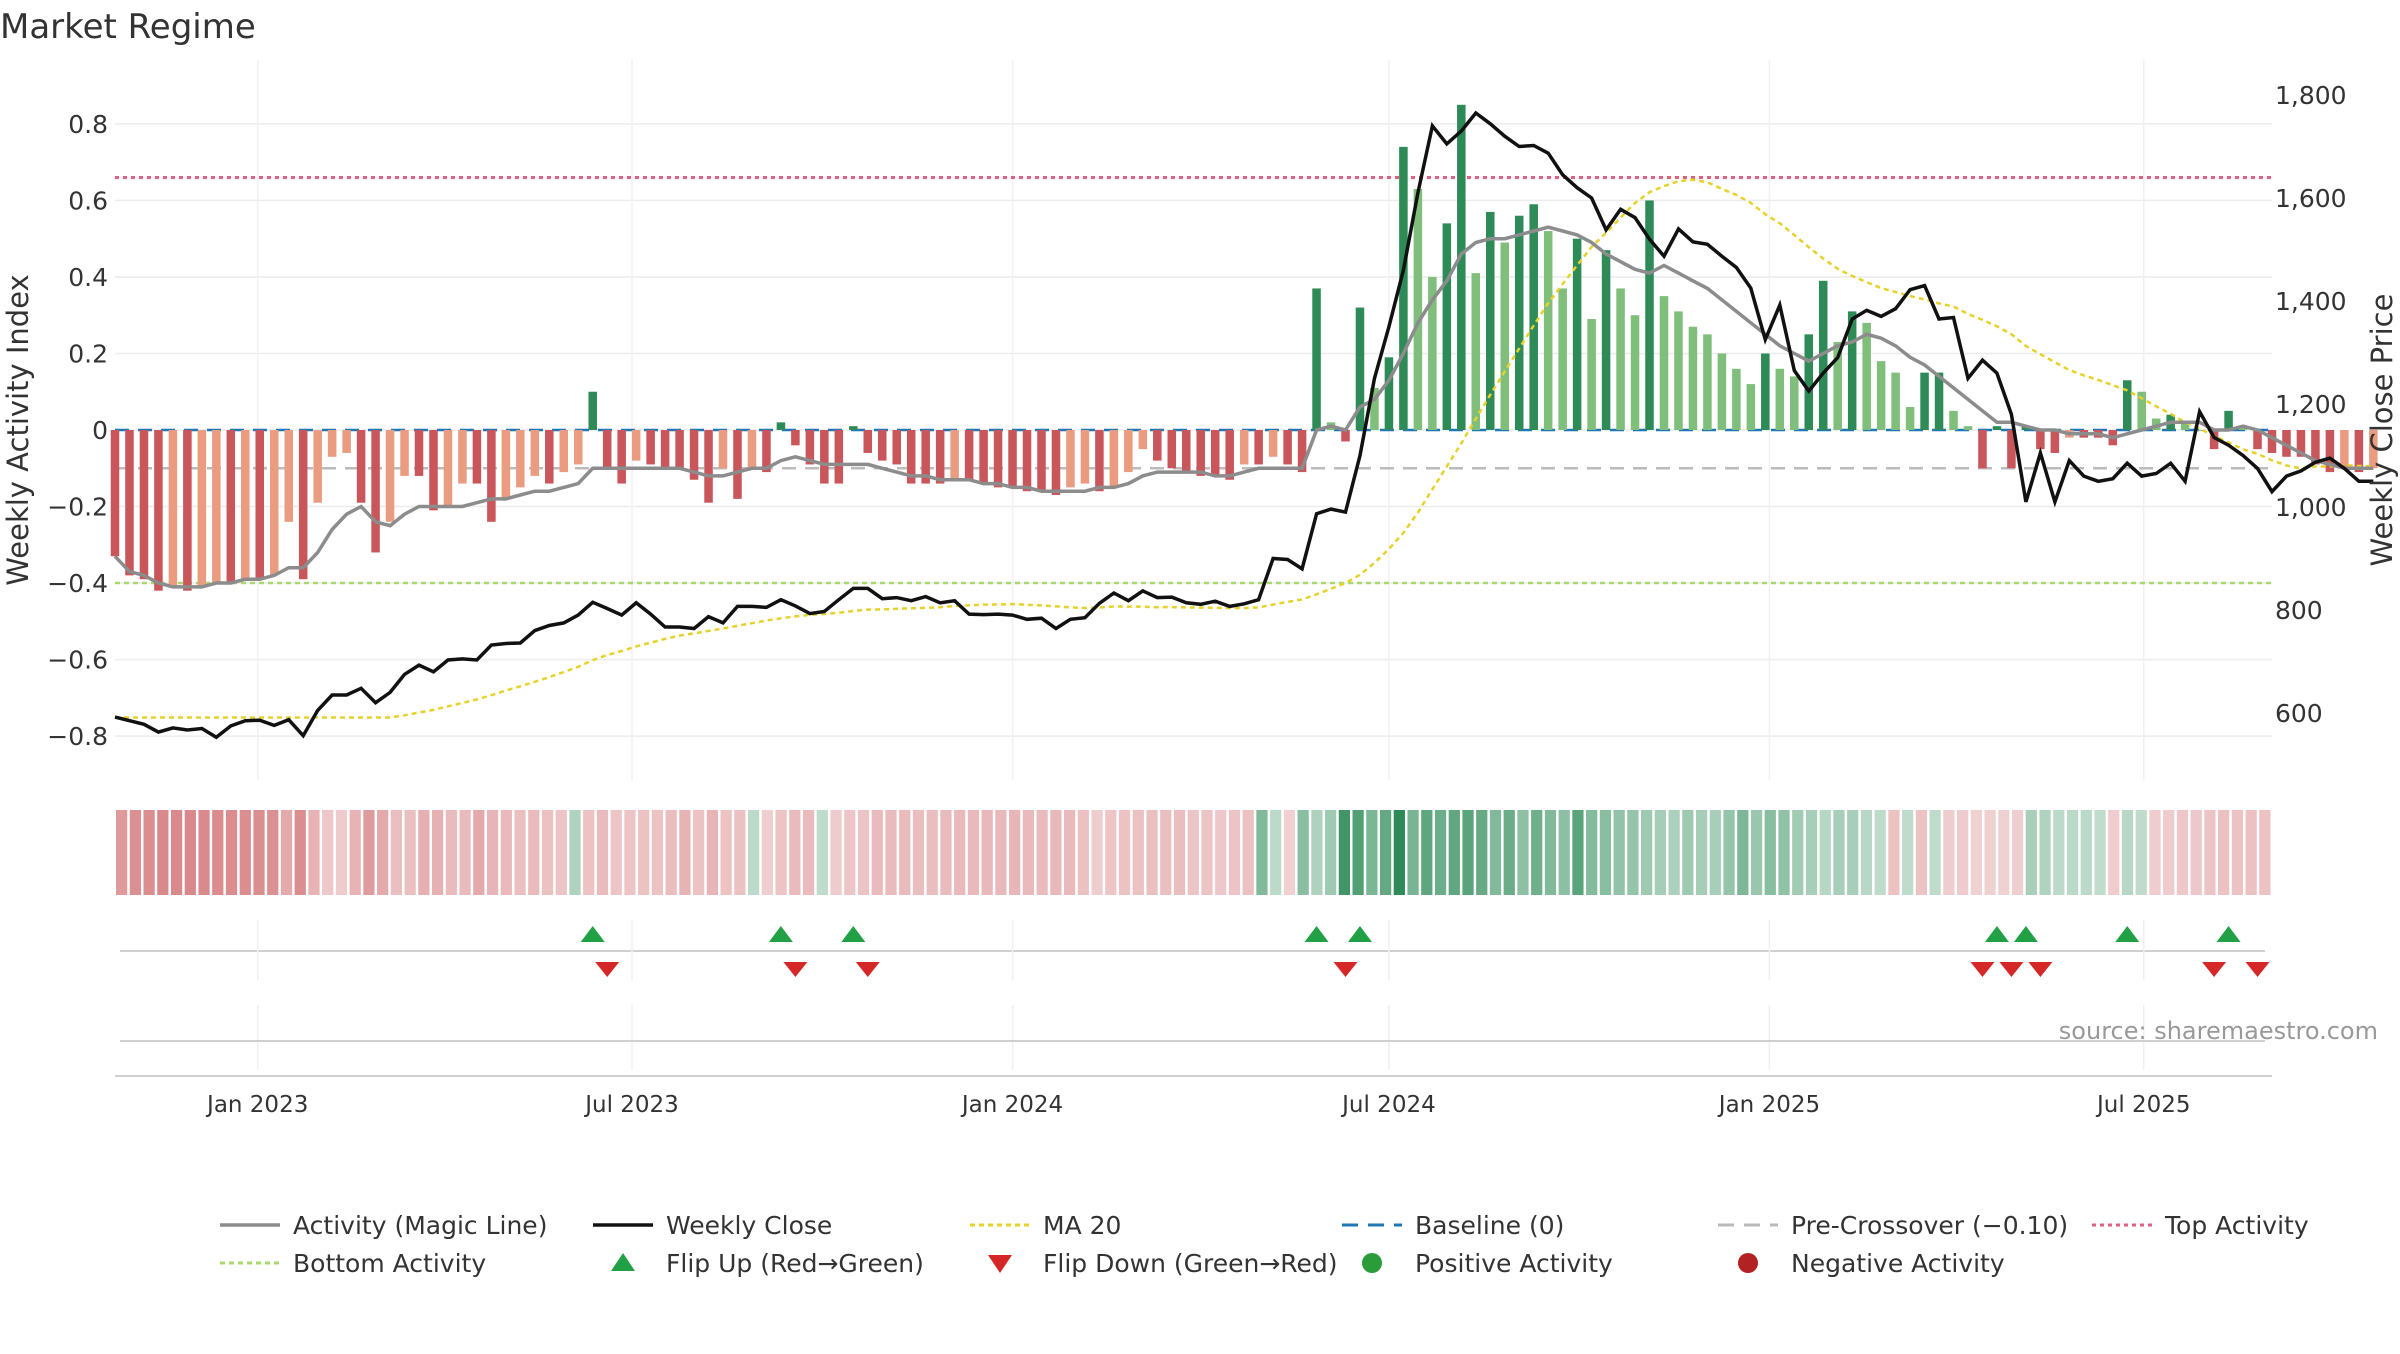 This screenshot has height=1354, width=2400. Describe the element at coordinates (623, 1262) in the screenshot. I see `legend-flip-up-swatch` at that location.